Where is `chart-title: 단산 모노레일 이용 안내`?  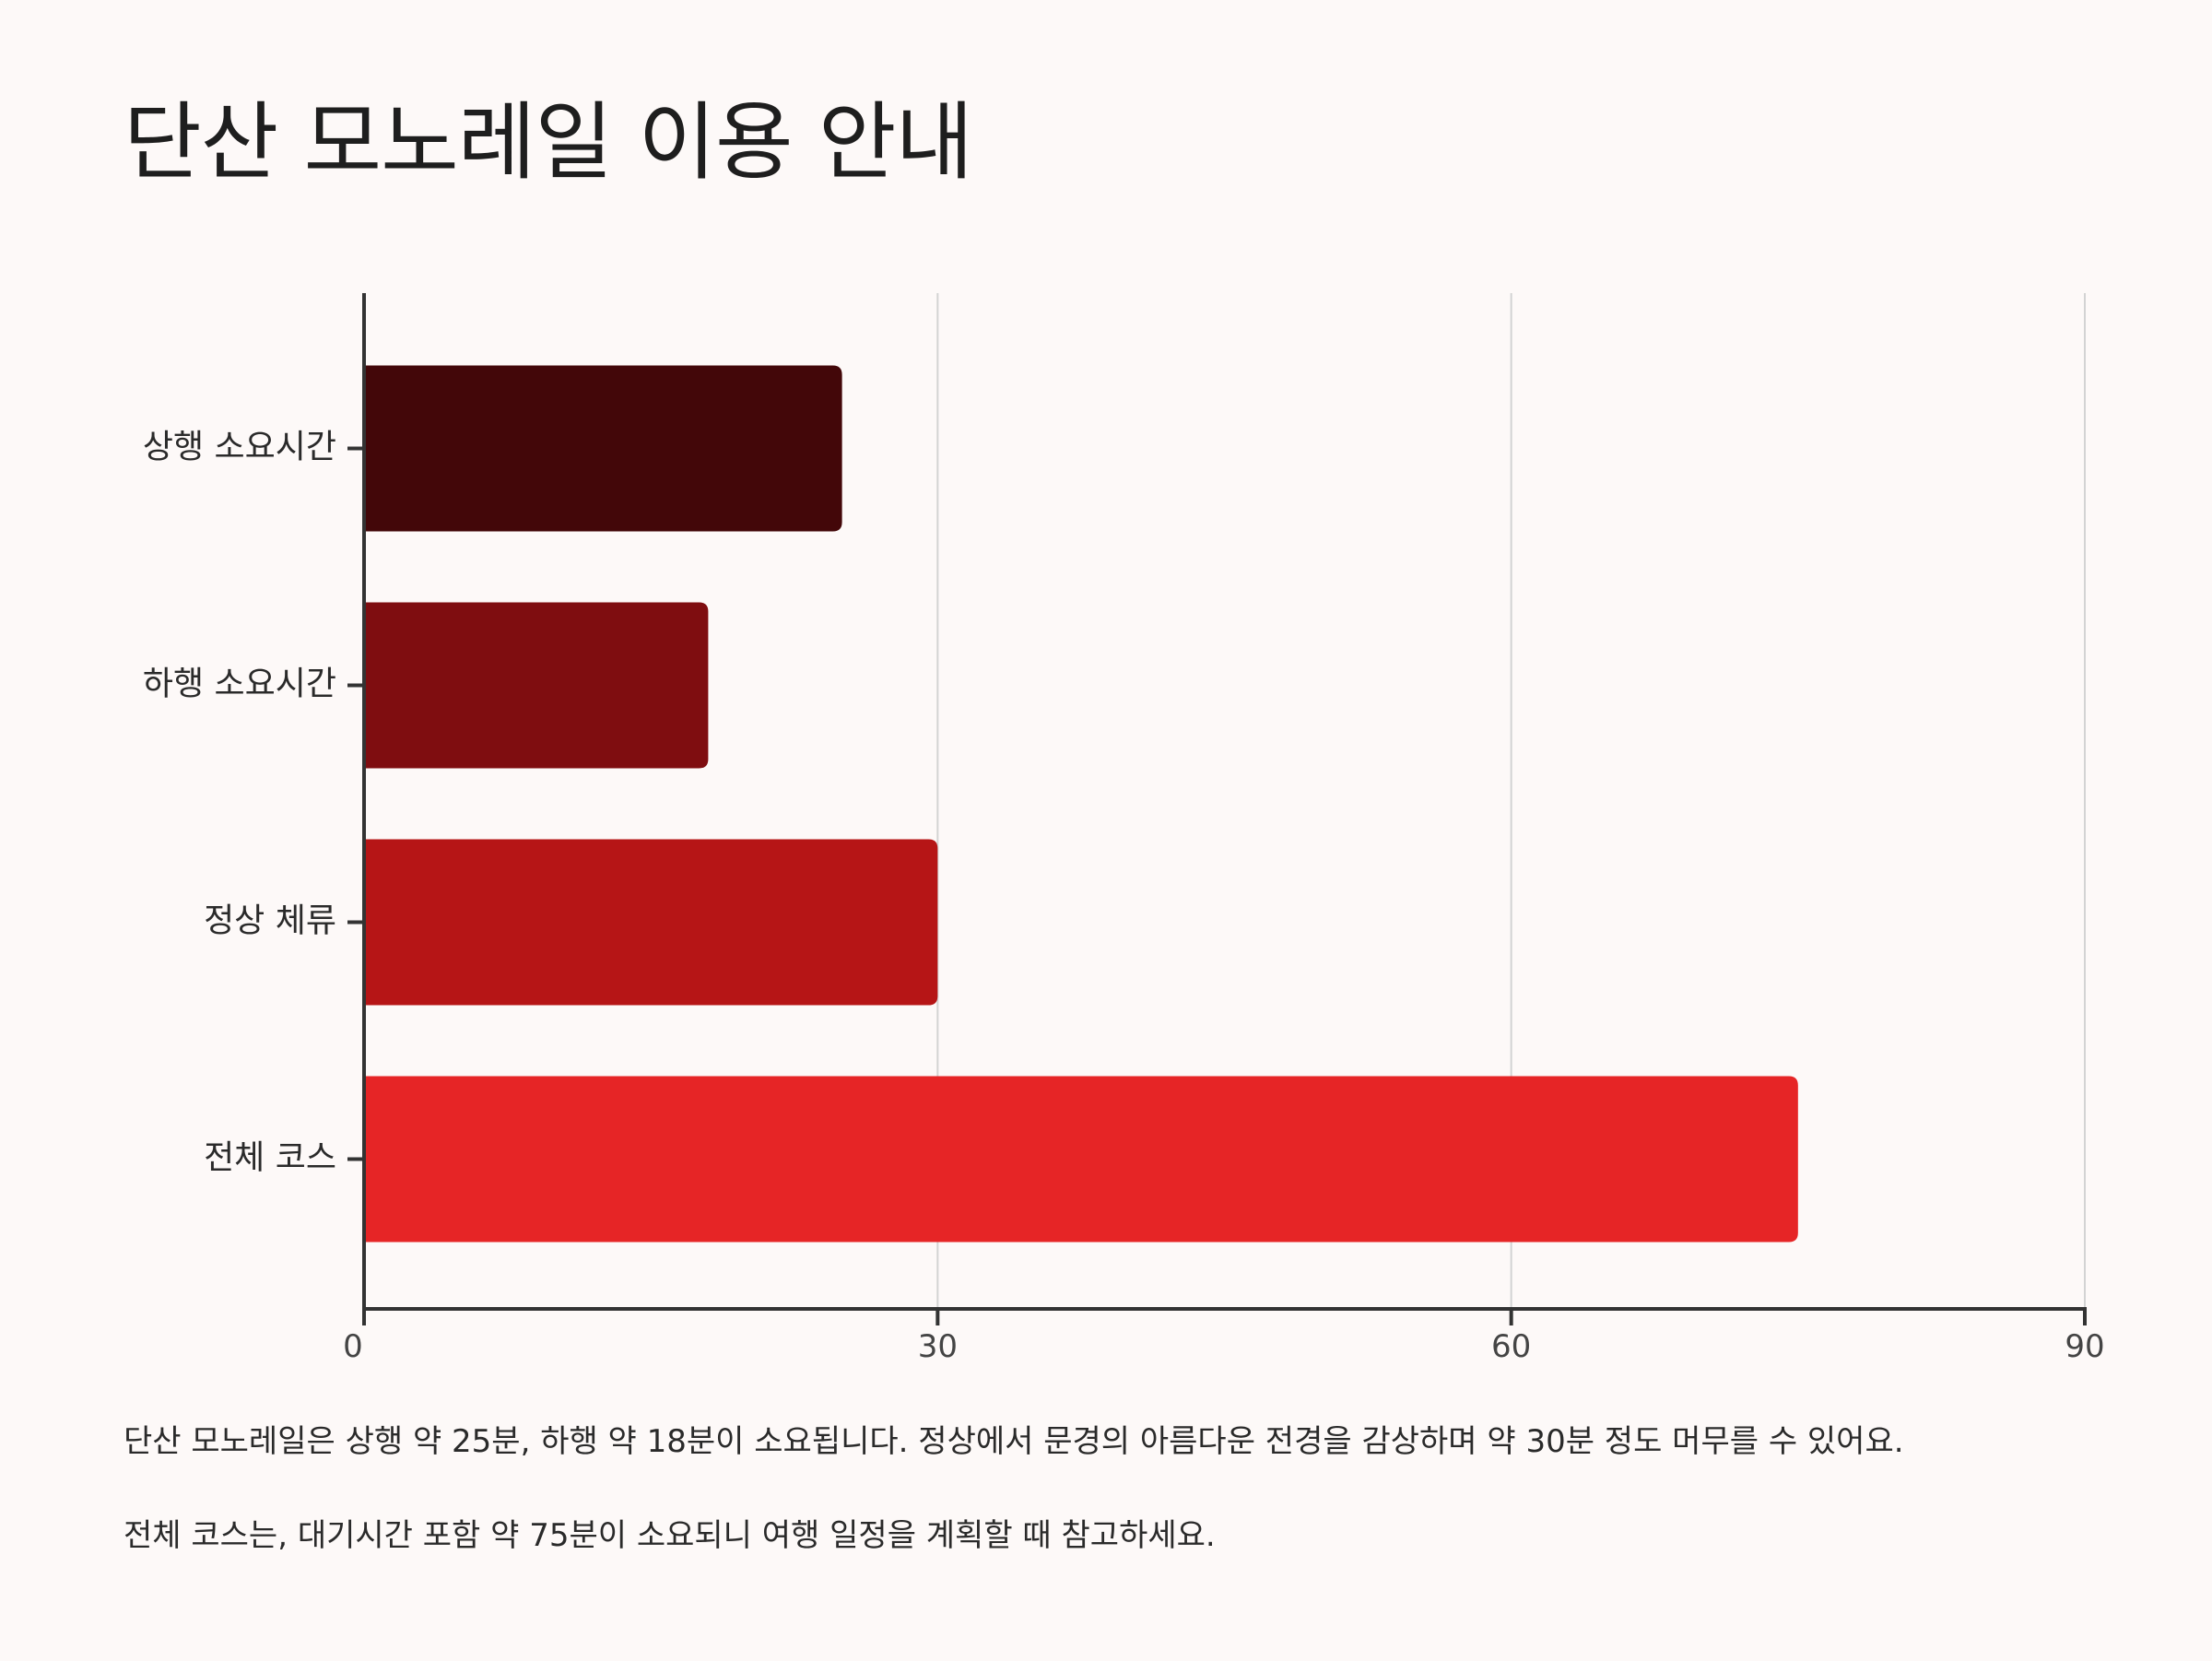 chart-title: 단산 모노레일 이용 안내 is located at coordinates (548, 143).